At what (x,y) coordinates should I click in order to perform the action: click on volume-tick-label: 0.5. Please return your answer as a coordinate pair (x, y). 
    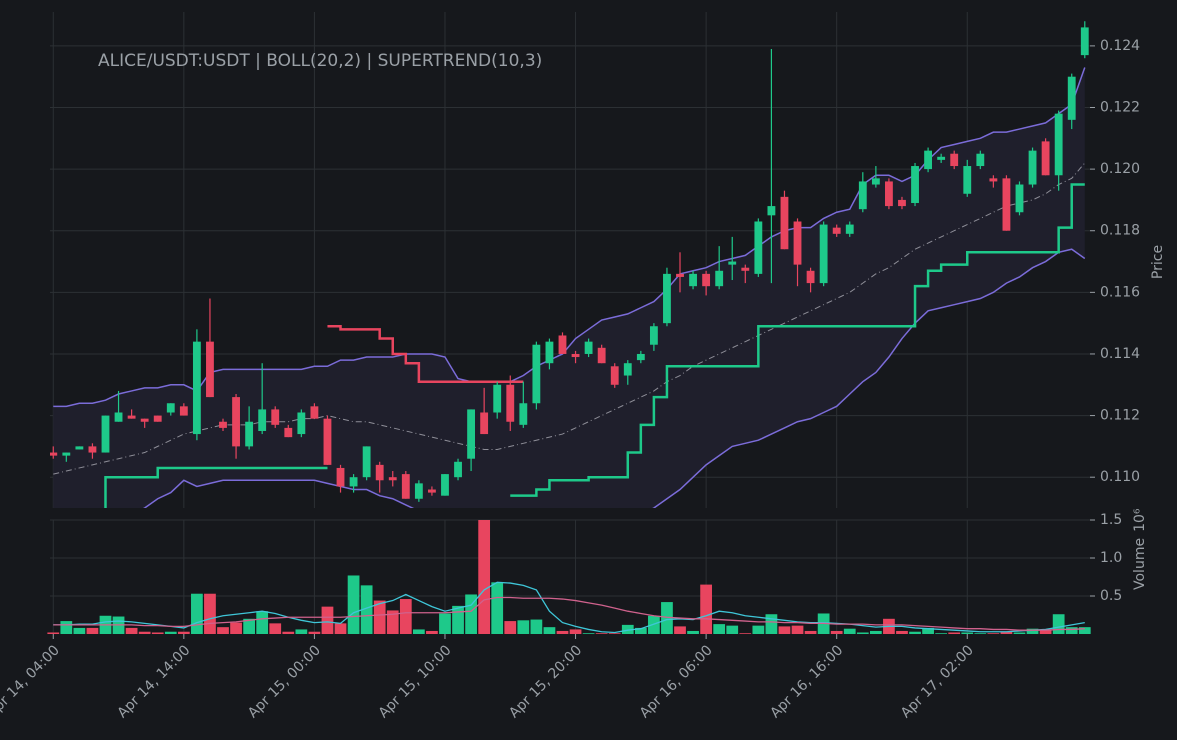
    Looking at the image, I should click on (1111, 596).